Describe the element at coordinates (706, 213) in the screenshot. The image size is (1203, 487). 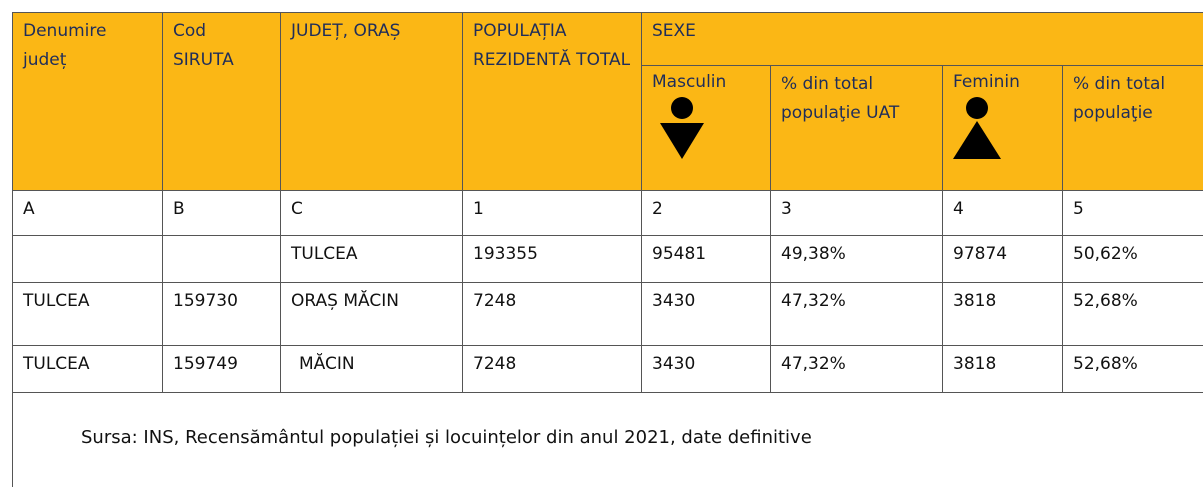
I see `data-cell: 2` at that location.